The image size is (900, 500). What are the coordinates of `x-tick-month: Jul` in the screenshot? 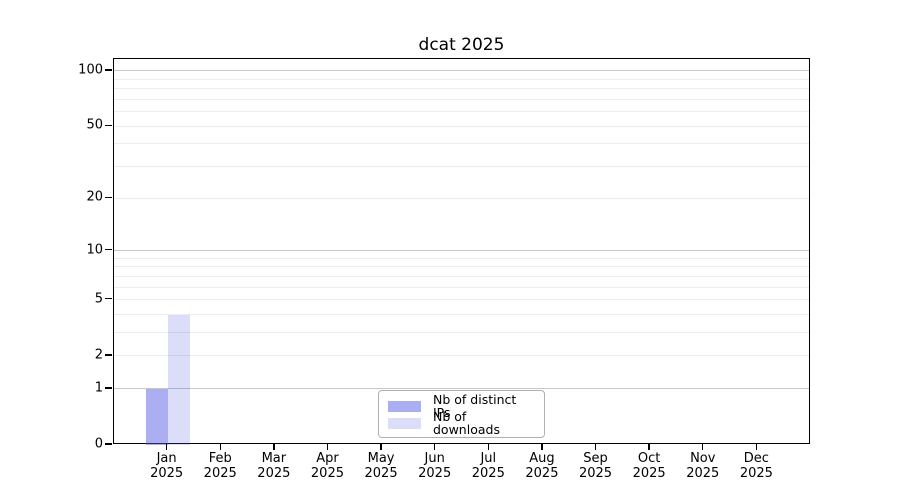 It's located at (488, 458).